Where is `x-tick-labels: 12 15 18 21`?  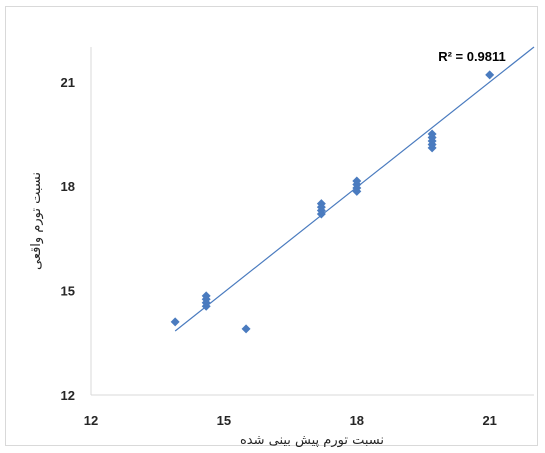
x-tick-labels: 12 15 18 21 is located at coordinates (290, 420).